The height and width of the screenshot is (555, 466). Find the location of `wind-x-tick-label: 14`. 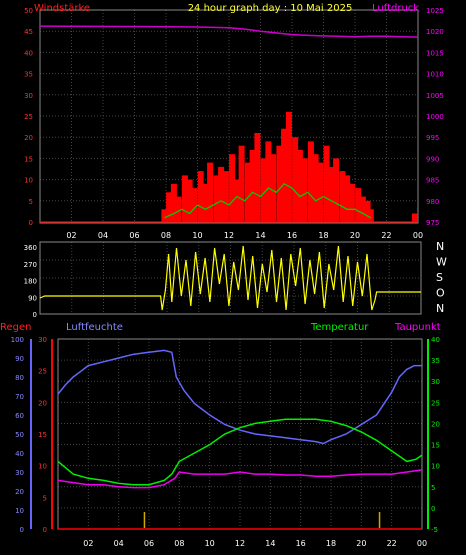

wind-x-tick-label: 14 is located at coordinates (260, 235).